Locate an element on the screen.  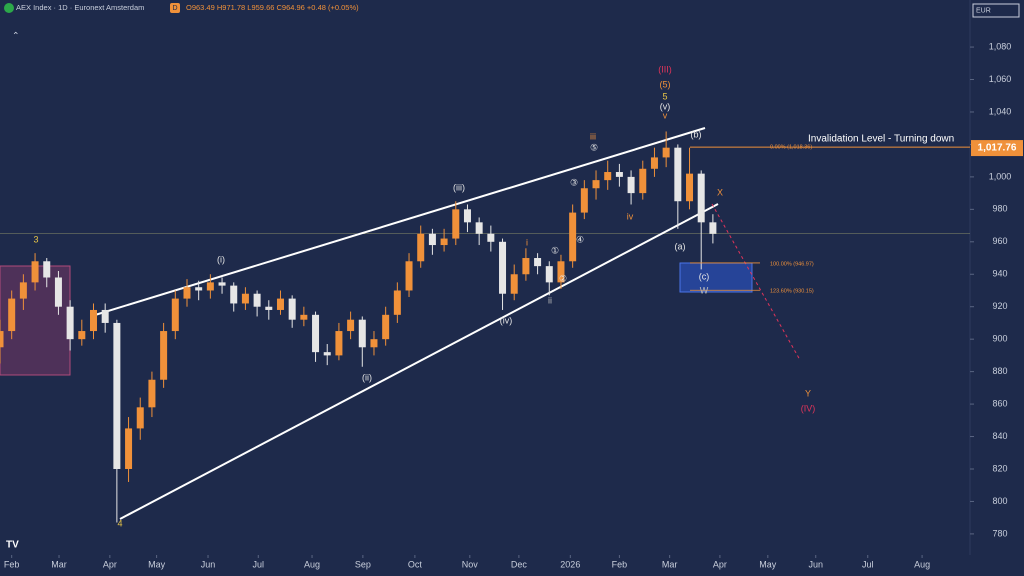
currency-box is located at coordinates (996, 10).